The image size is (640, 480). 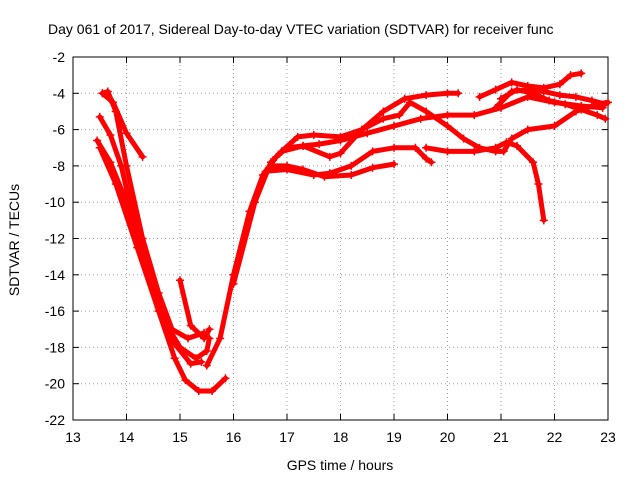 I want to click on y-tick-label: -20, so click(x=55, y=384).